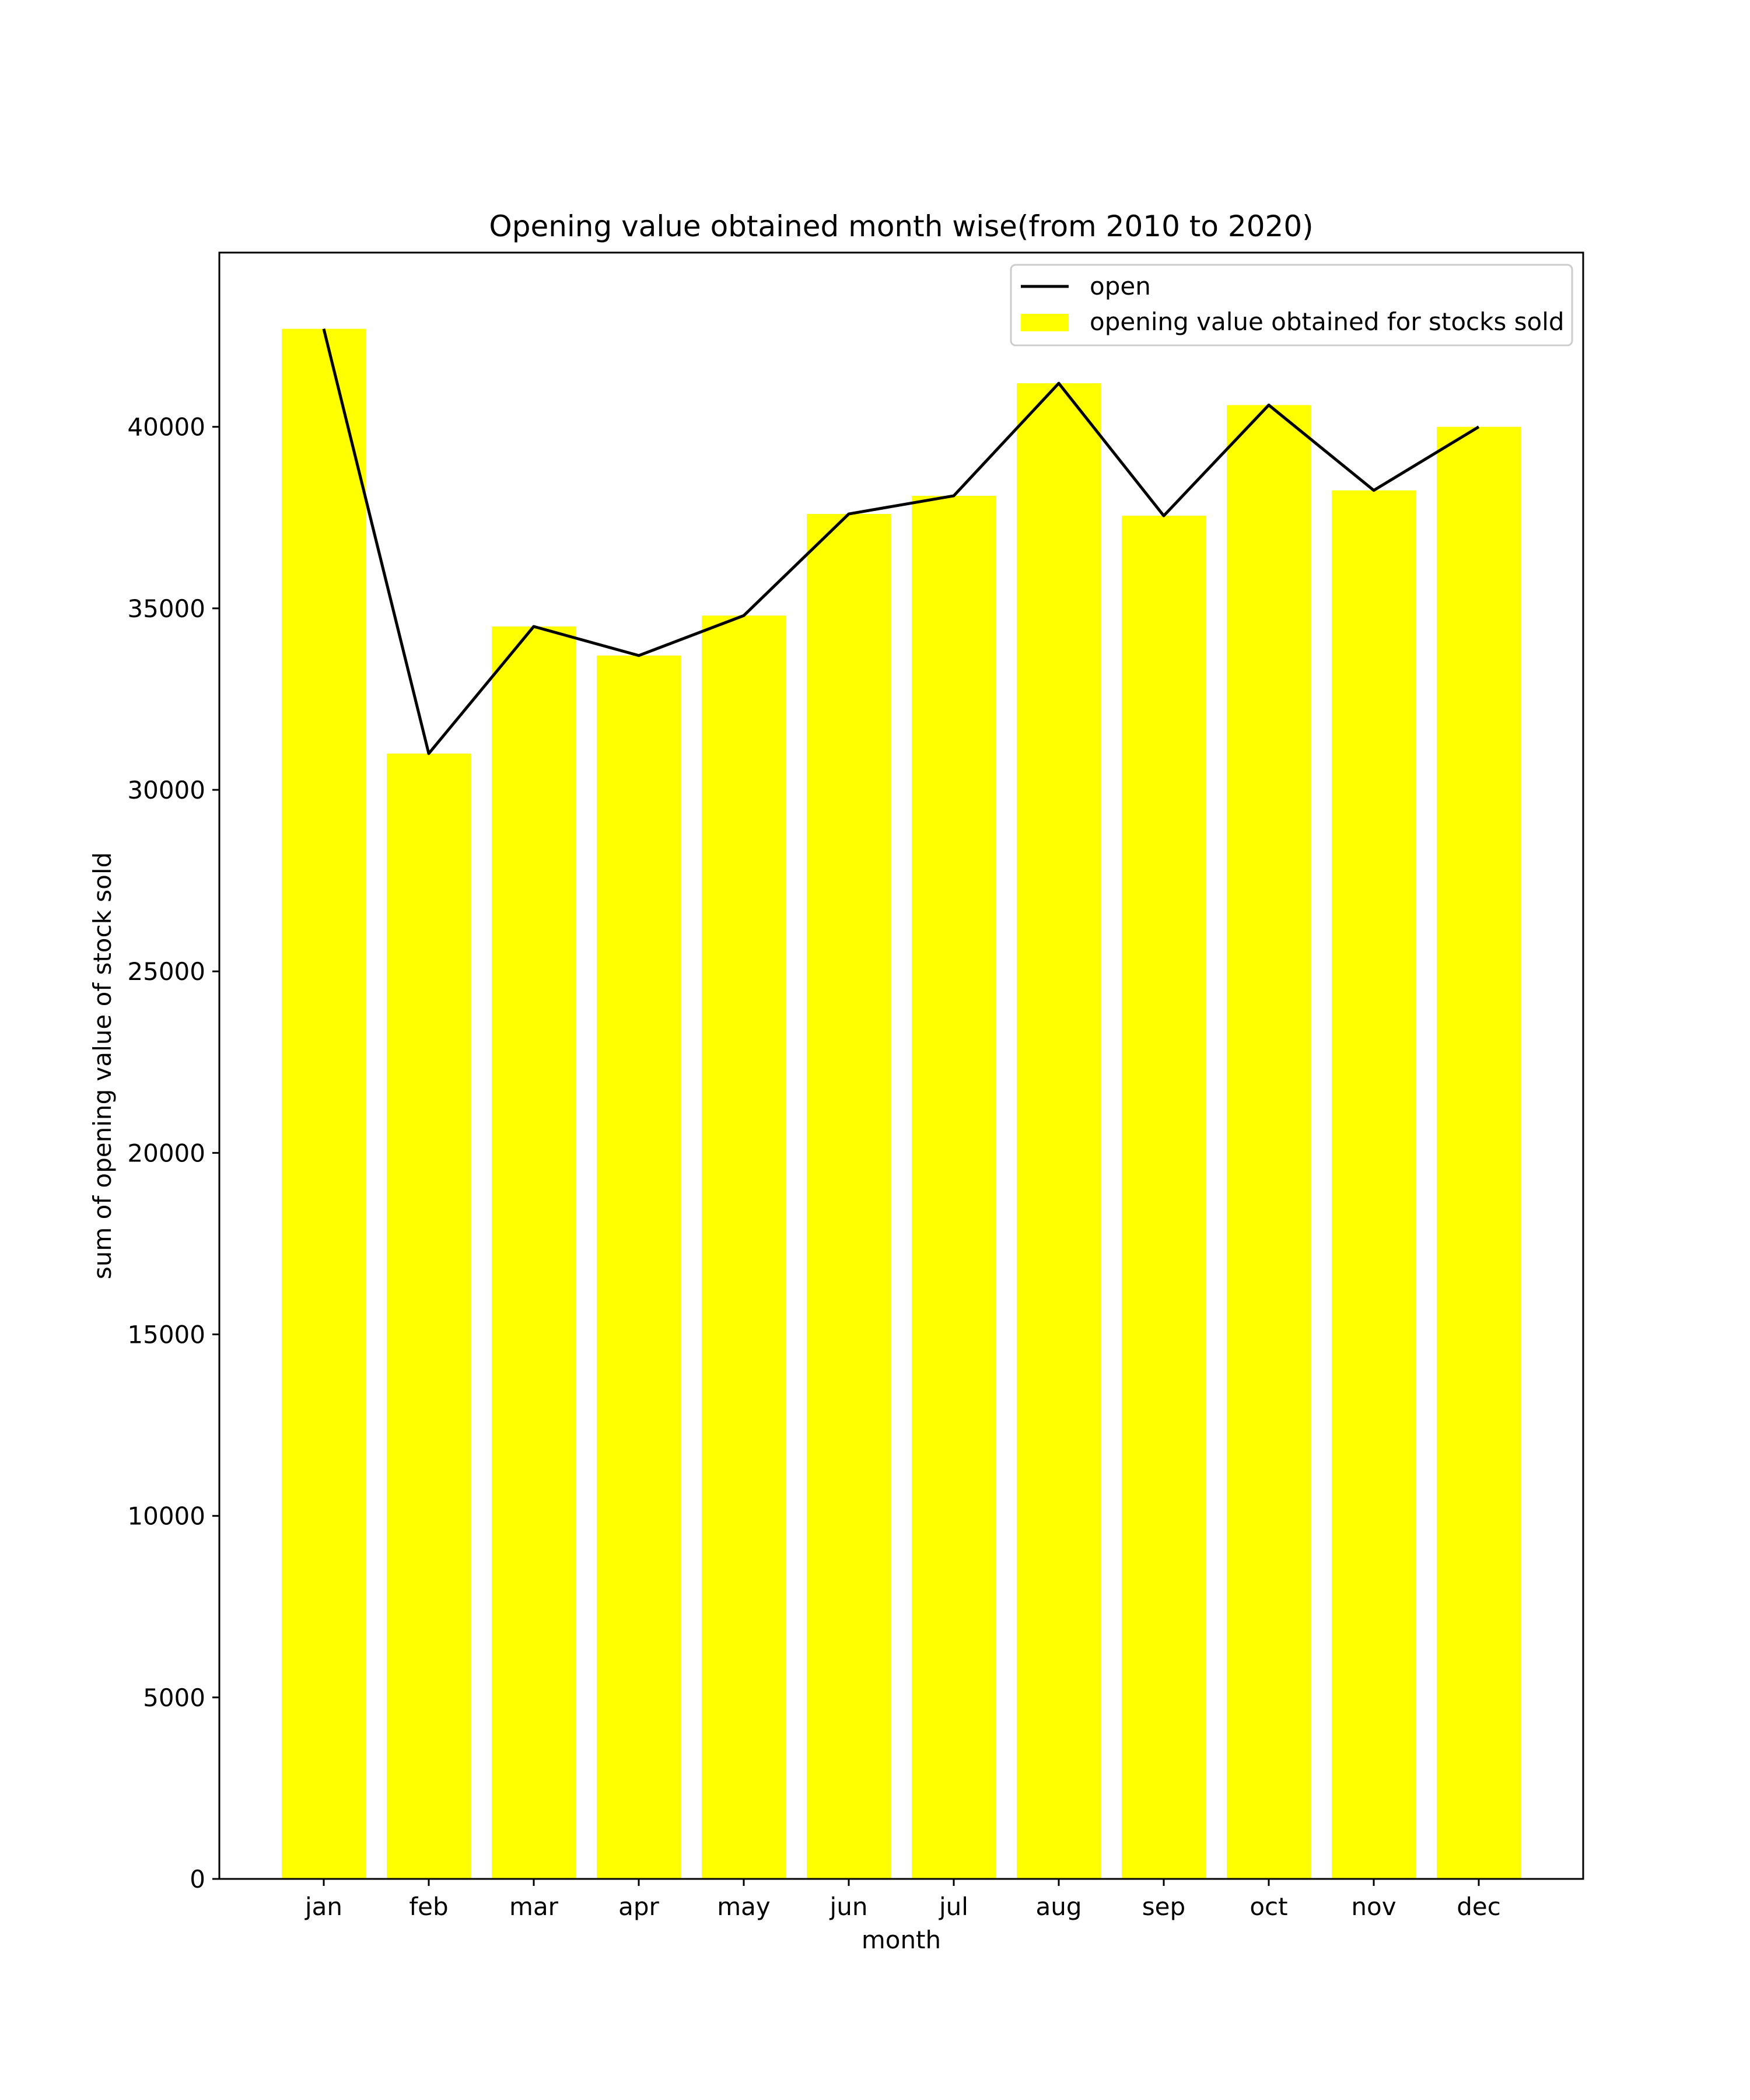 The image size is (1750, 2100). Describe the element at coordinates (1163, 1906) in the screenshot. I see `x-tick-label-sep: sep` at that location.